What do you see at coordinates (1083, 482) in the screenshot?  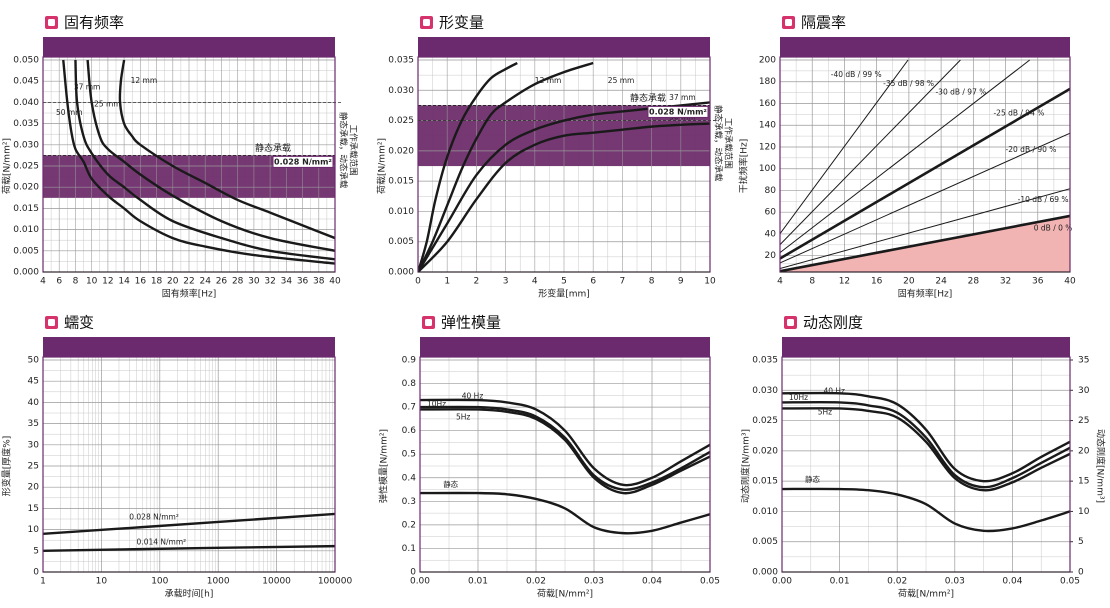 I see `y2-tick-label: 15` at bounding box center [1083, 482].